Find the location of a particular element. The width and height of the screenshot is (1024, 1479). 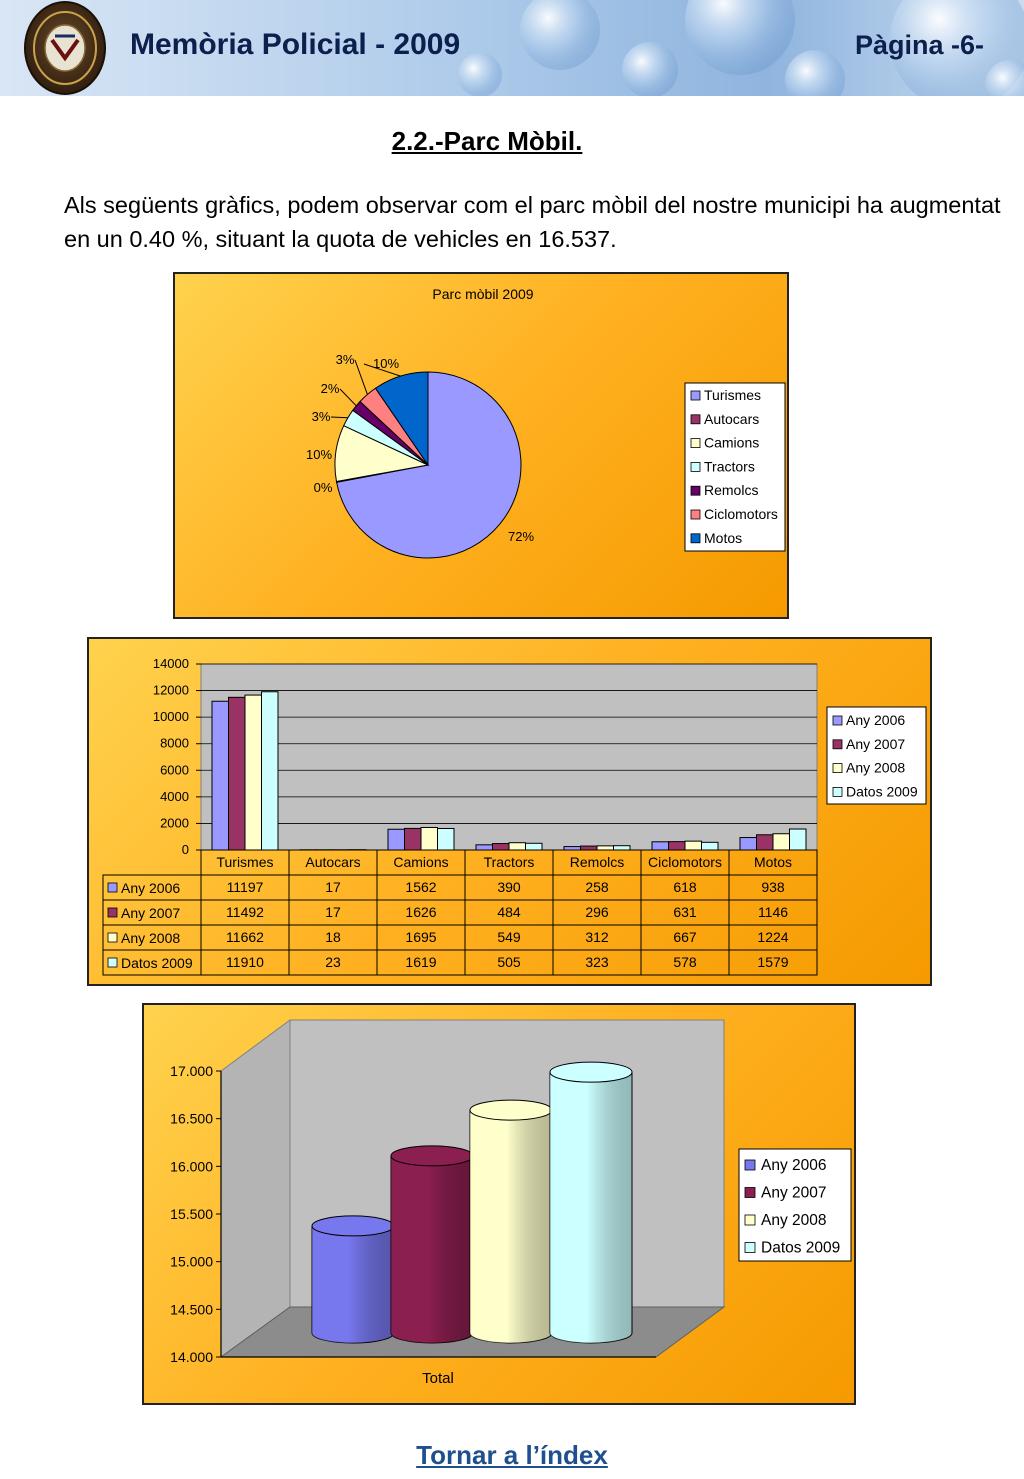

y-tick-label: 6000 is located at coordinates (174, 769).